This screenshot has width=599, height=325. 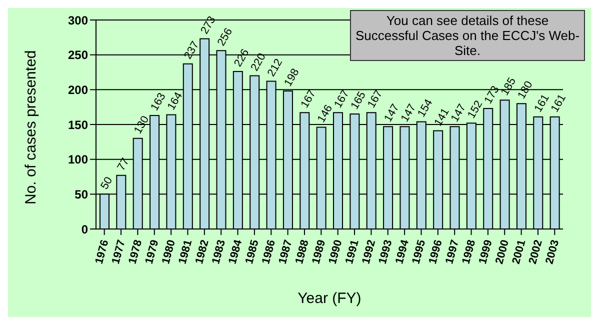 I want to click on x-axis-title: Year (FY), so click(x=330, y=298).